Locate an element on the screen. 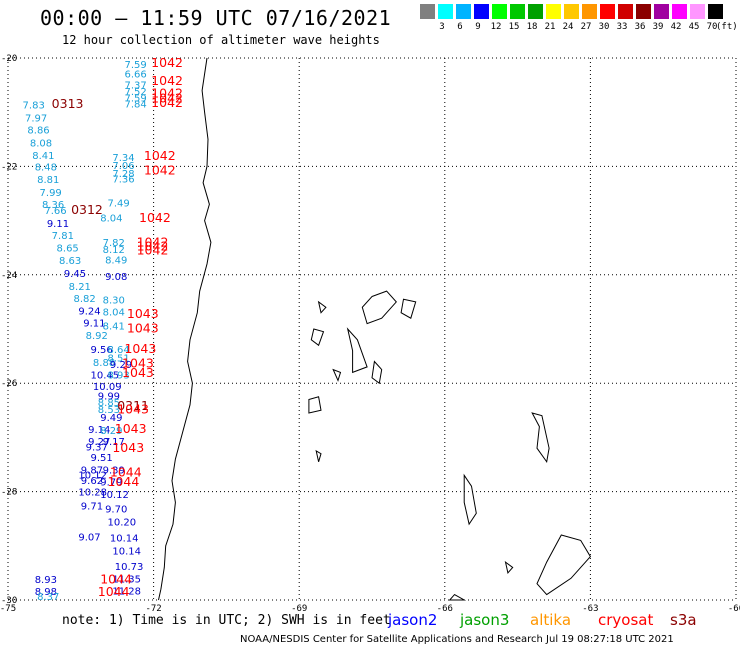  lon-tick-label: -75 is located at coordinates (8, 609).